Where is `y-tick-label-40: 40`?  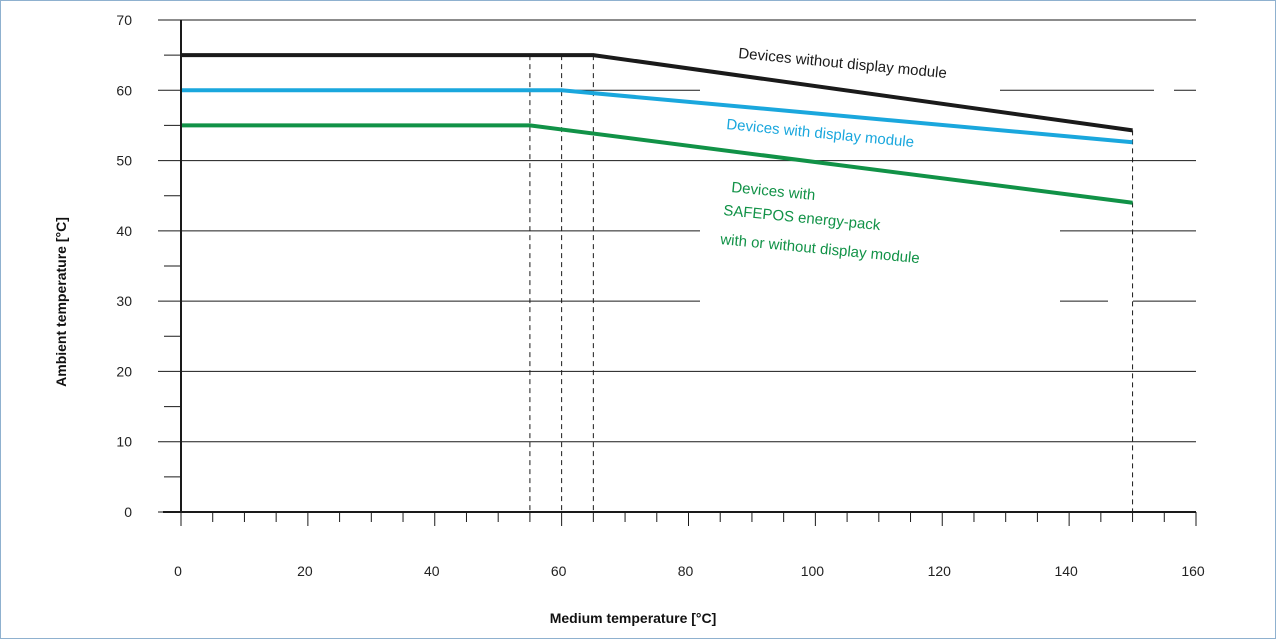
y-tick-label-40: 40 is located at coordinates (124, 231).